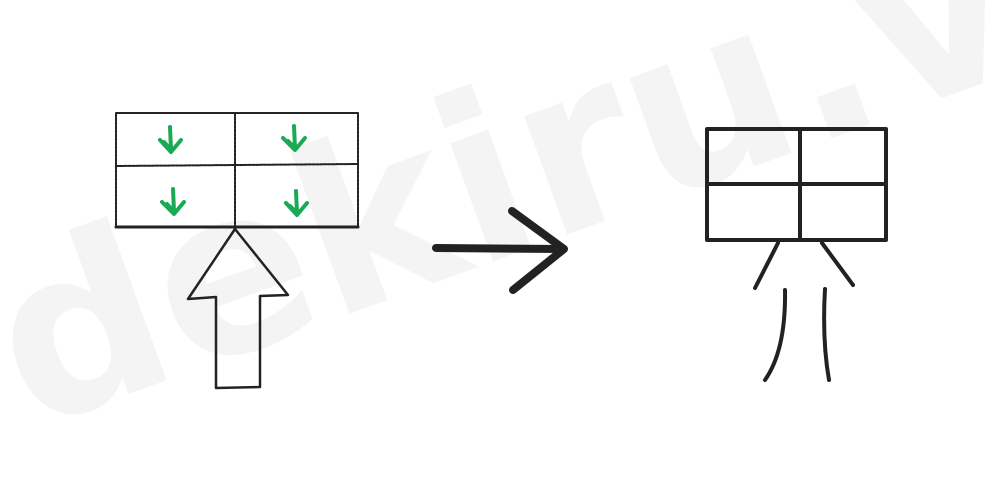 The width and height of the screenshot is (1000, 500). Describe the element at coordinates (238, 308) in the screenshot. I see `up-arrow` at that location.